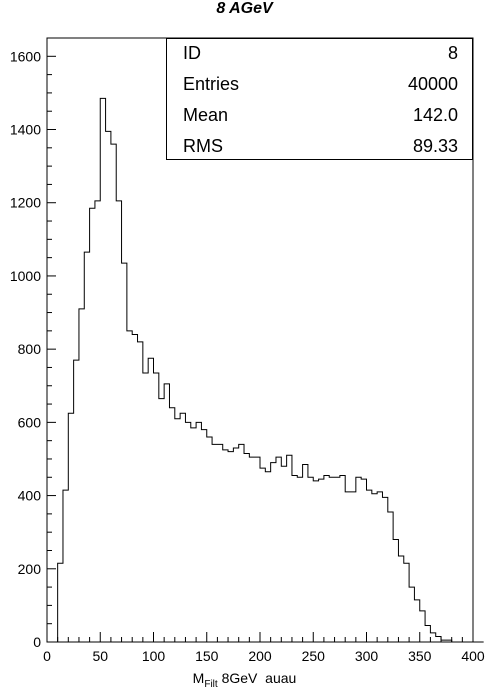 Image resolution: width=489 pixels, height=693 pixels. What do you see at coordinates (260, 656) in the screenshot?
I see `x-tick-label: 200` at bounding box center [260, 656].